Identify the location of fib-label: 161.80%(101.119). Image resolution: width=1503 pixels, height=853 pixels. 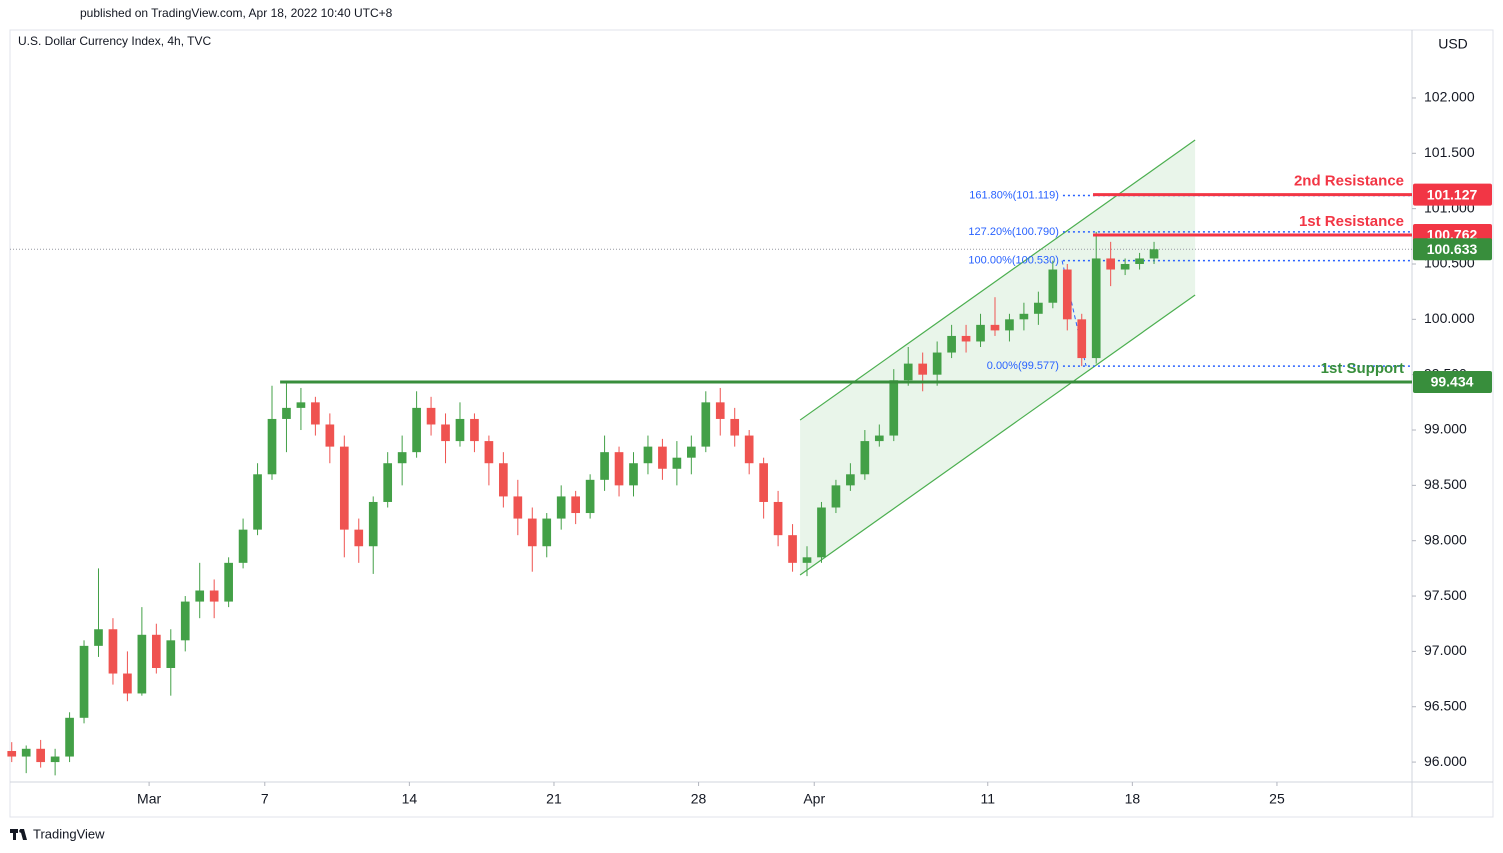
(1014, 195).